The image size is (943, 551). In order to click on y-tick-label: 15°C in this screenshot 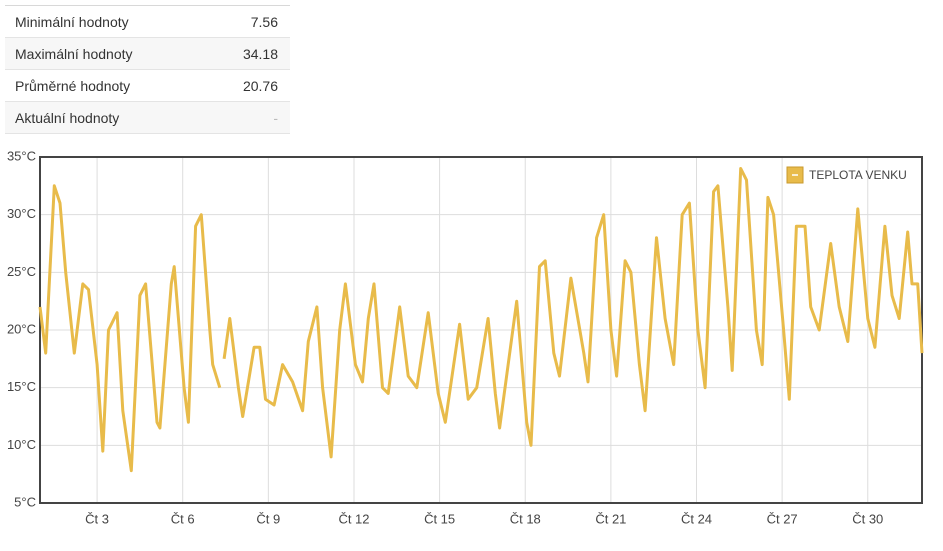, I will do `click(21, 386)`.